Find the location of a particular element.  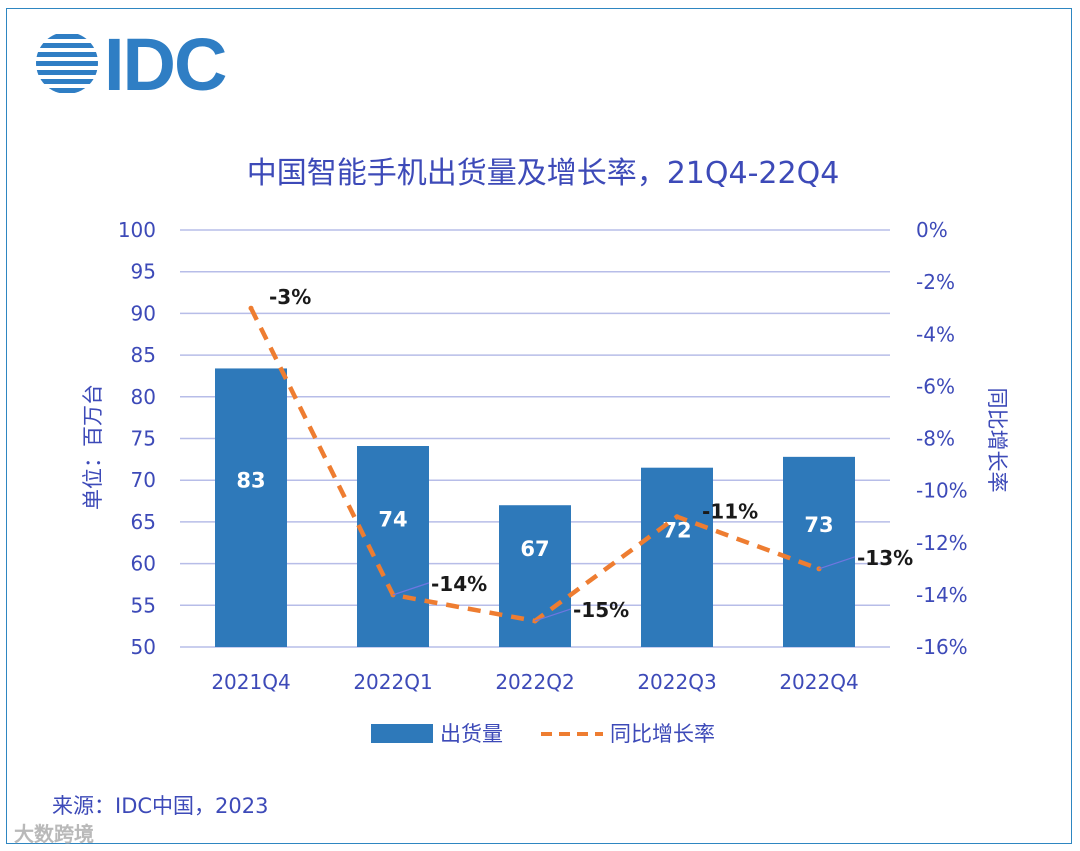

bar-value-label: 67 is located at coordinates (534, 549).